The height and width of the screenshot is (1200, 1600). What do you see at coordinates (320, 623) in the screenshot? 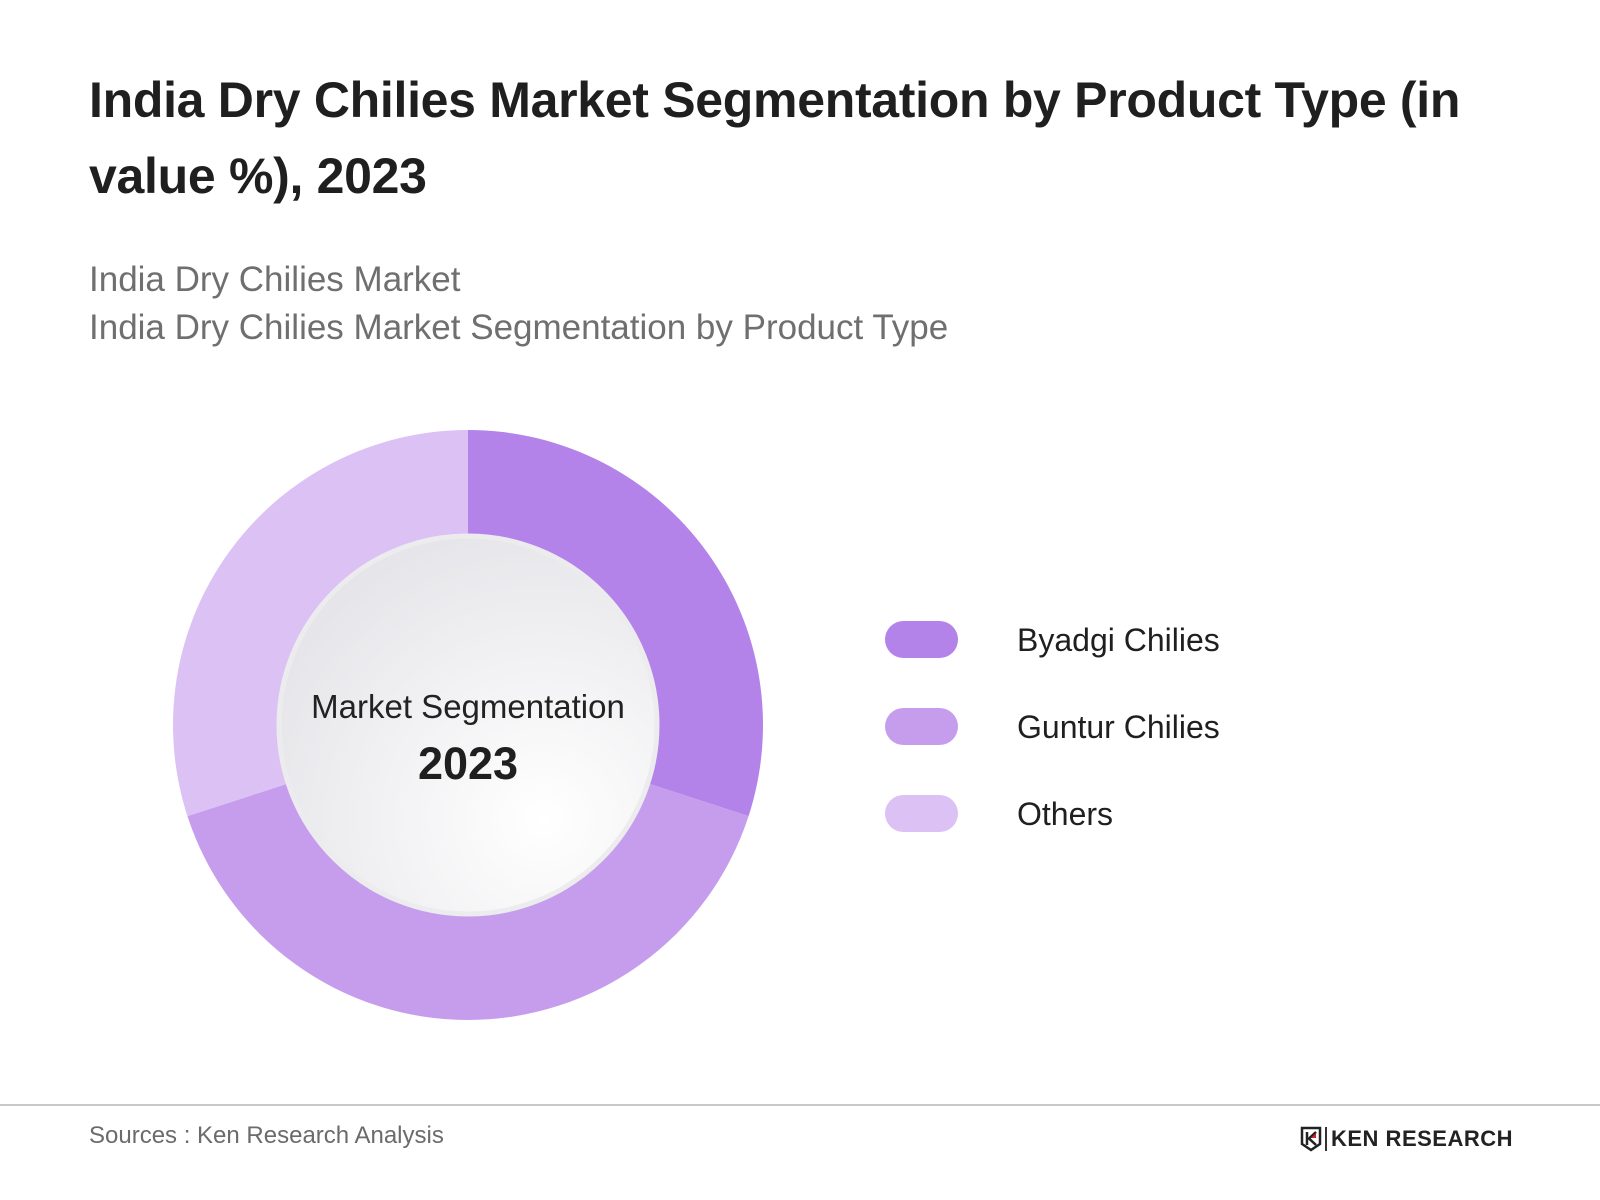
I see `donut-slice-others` at bounding box center [320, 623].